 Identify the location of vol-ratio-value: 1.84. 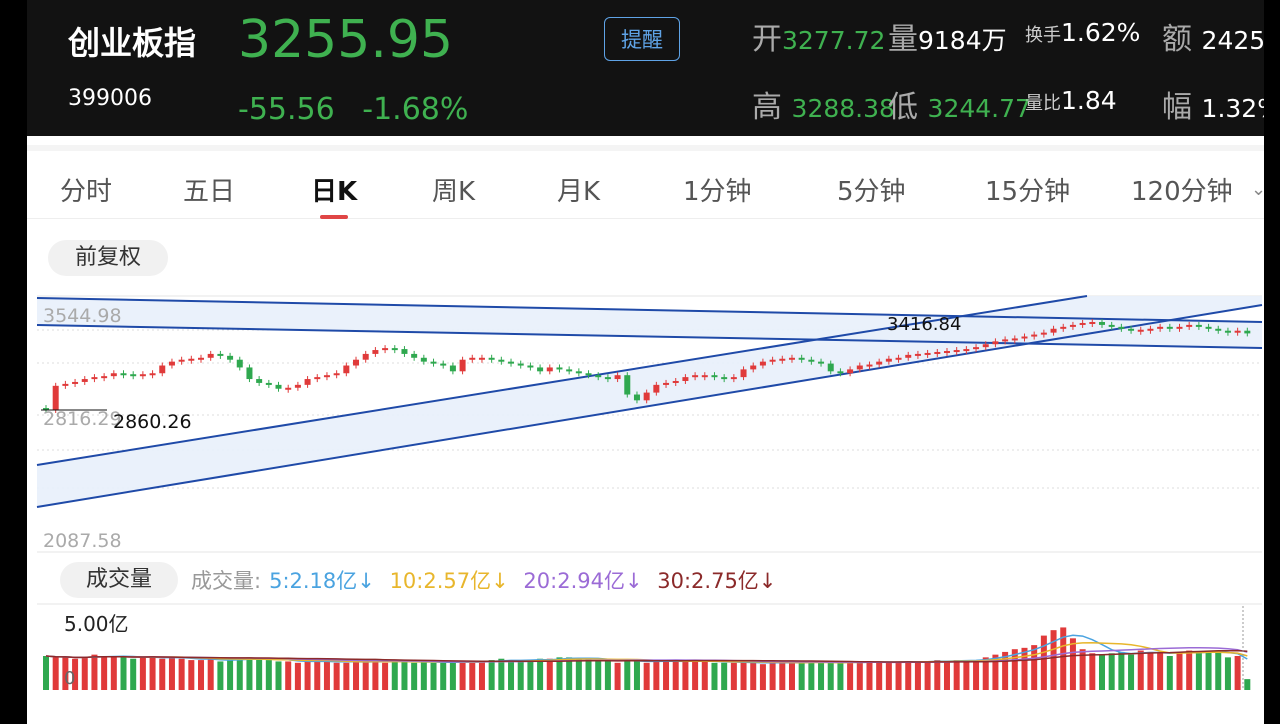
(1089, 100).